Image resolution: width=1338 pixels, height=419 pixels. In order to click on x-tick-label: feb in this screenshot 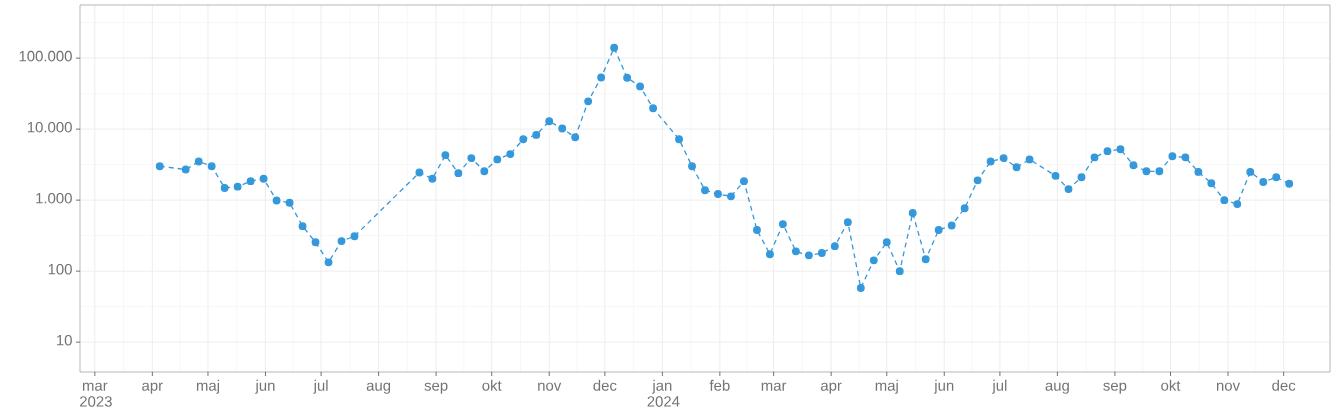, I will do `click(719, 385)`.